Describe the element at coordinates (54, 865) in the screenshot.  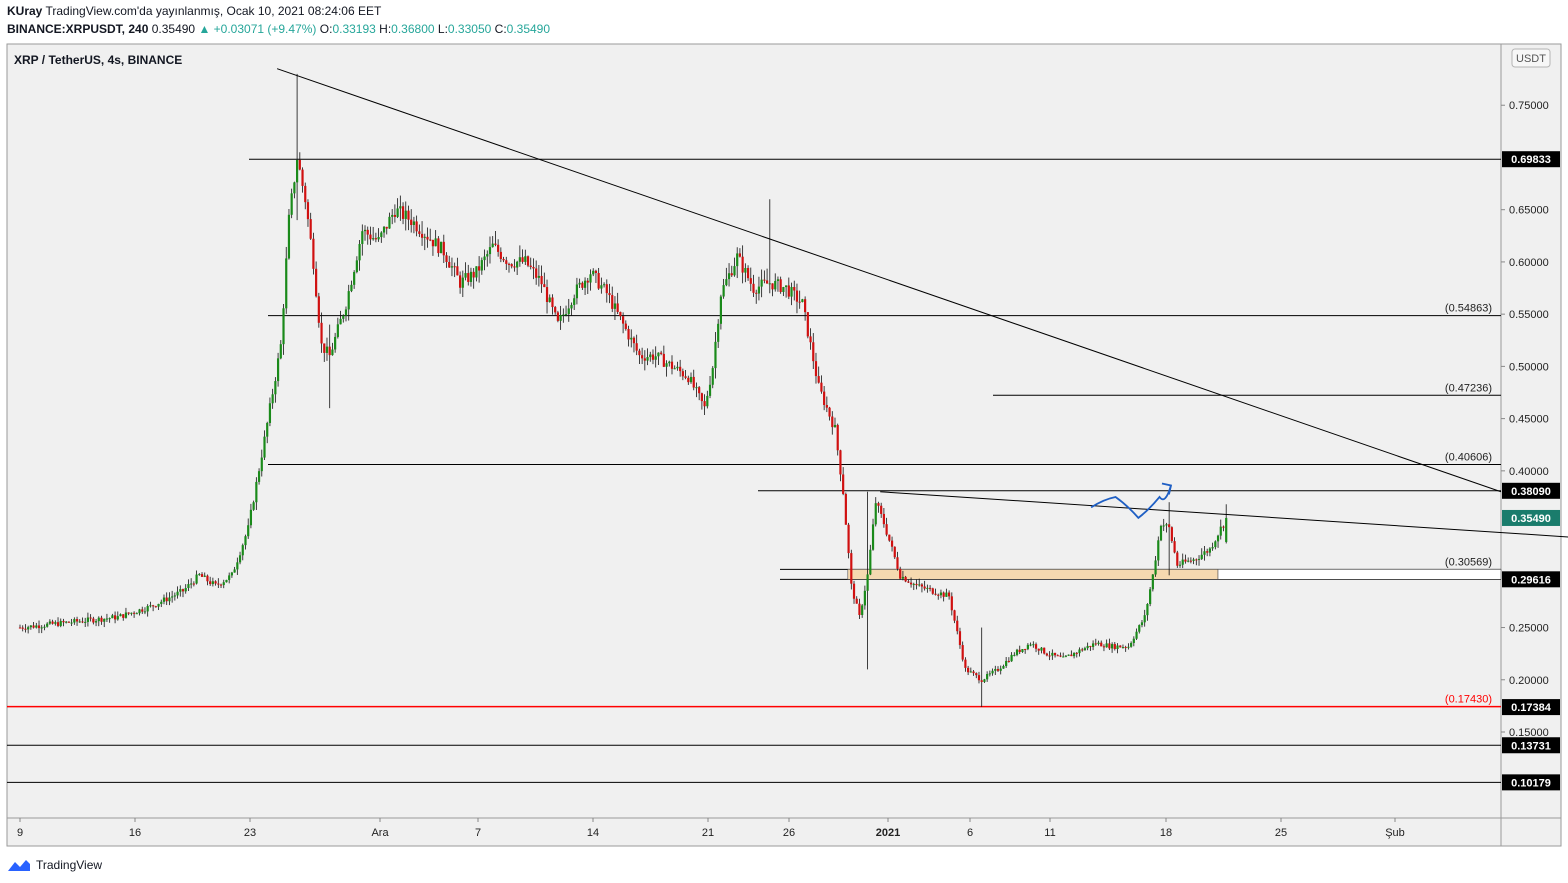
I see `footer-brand: TradingView` at that location.